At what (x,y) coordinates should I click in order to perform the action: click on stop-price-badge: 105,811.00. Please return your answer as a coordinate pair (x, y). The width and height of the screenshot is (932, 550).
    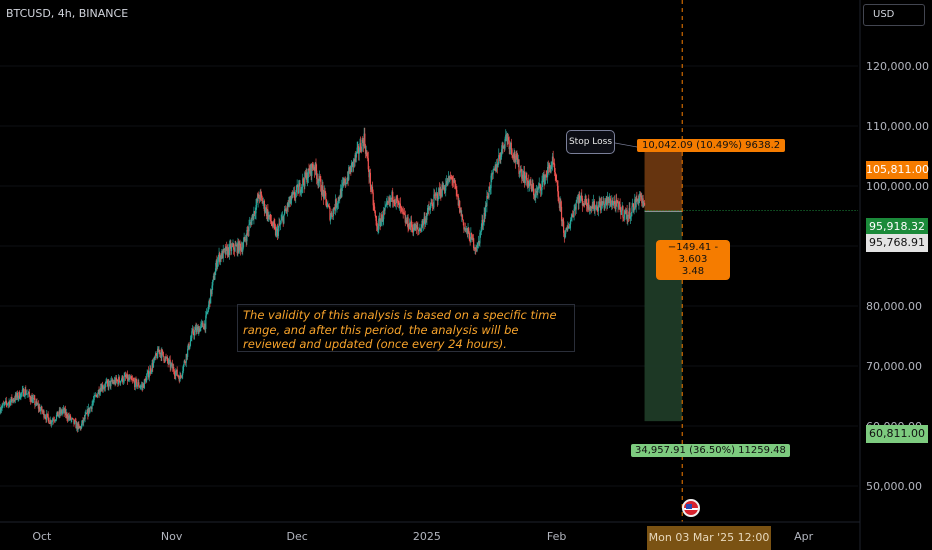
    Looking at the image, I should click on (897, 170).